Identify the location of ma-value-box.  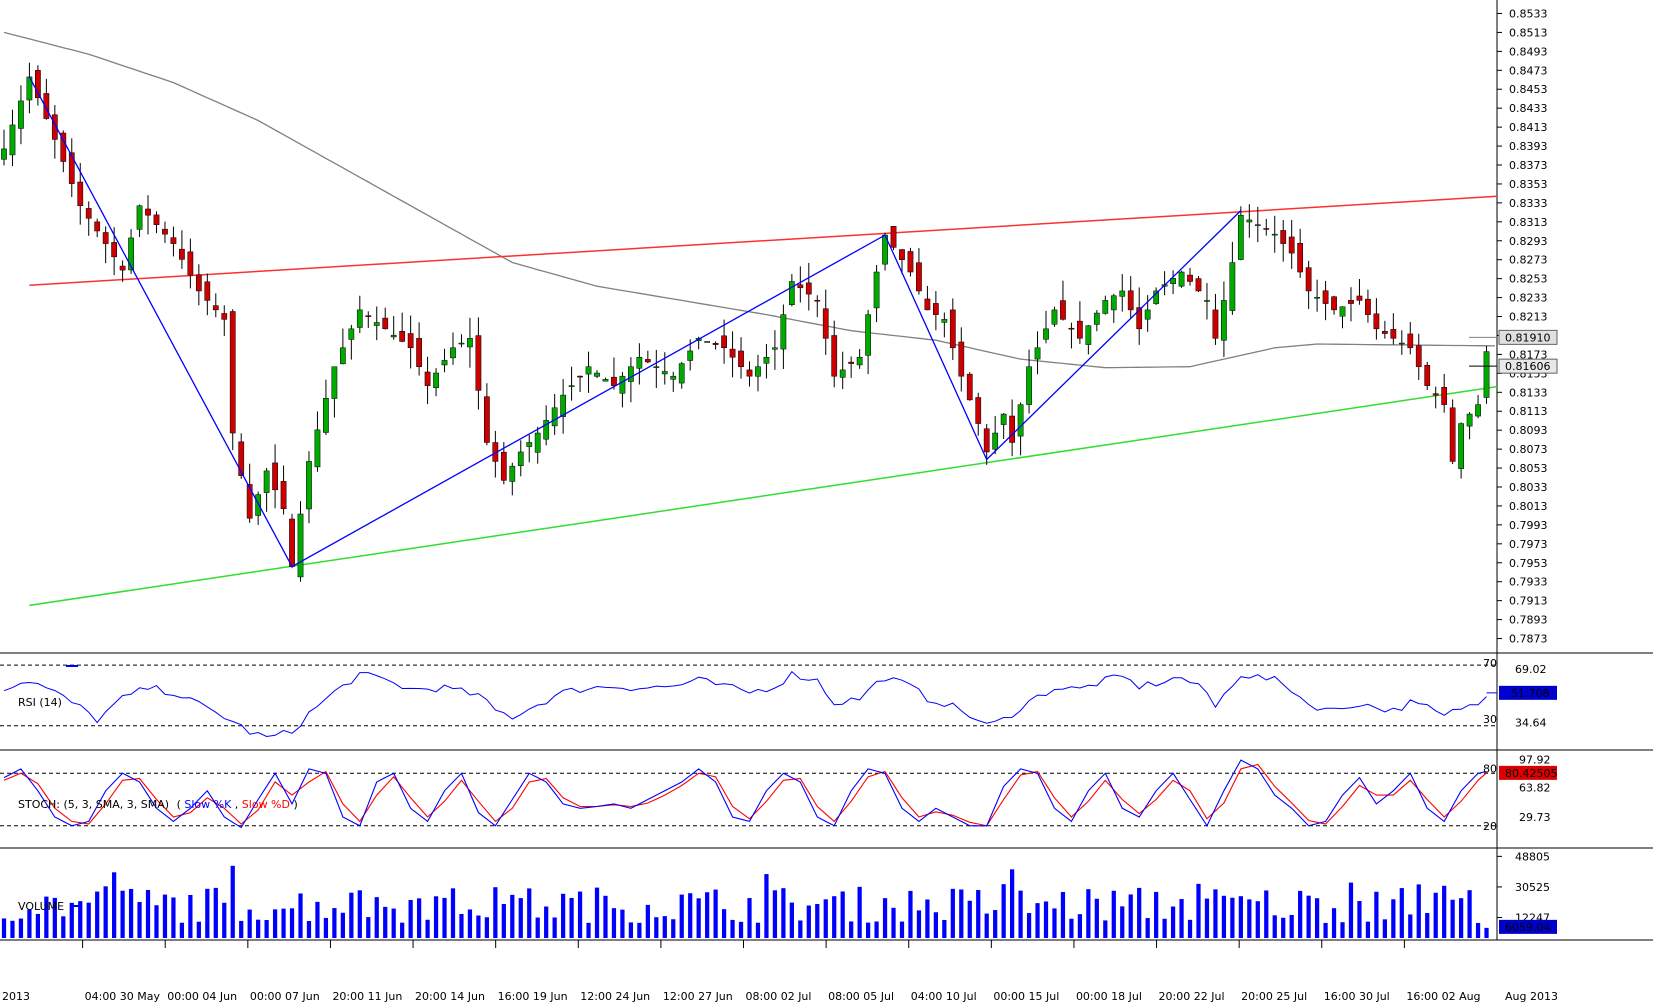
(1528, 337).